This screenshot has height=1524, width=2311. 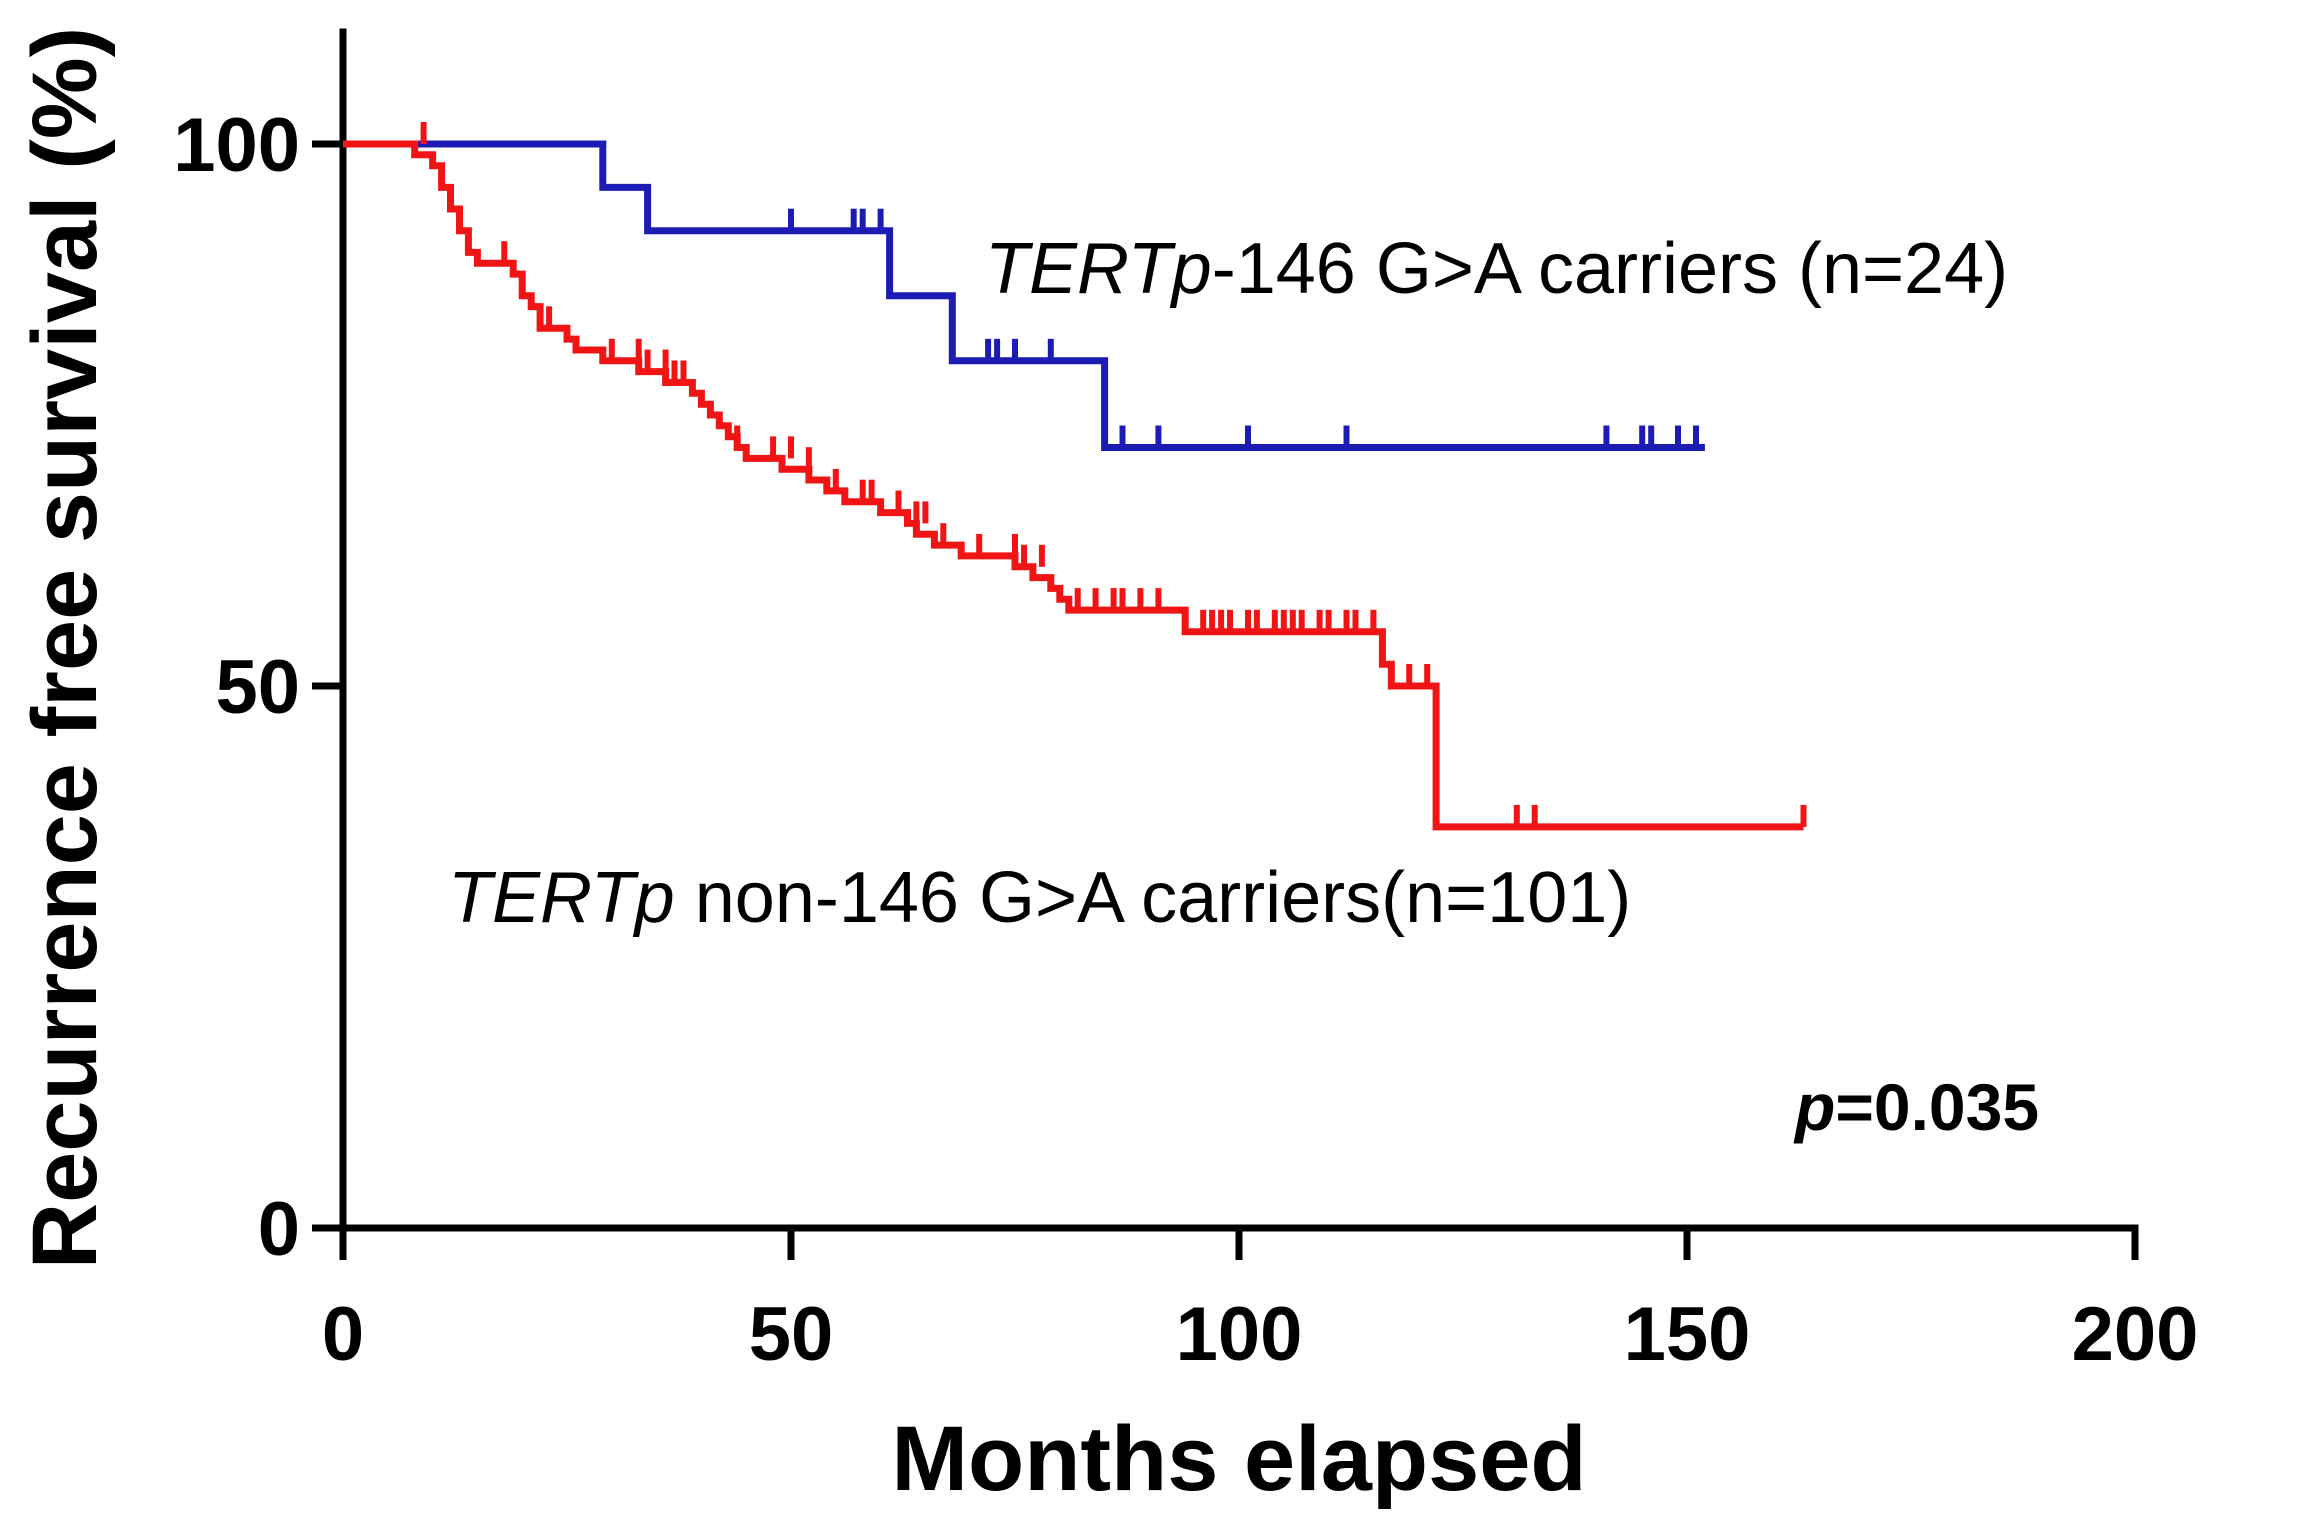 What do you see at coordinates (257, 687) in the screenshot?
I see `y-tick-label-50: 50` at bounding box center [257, 687].